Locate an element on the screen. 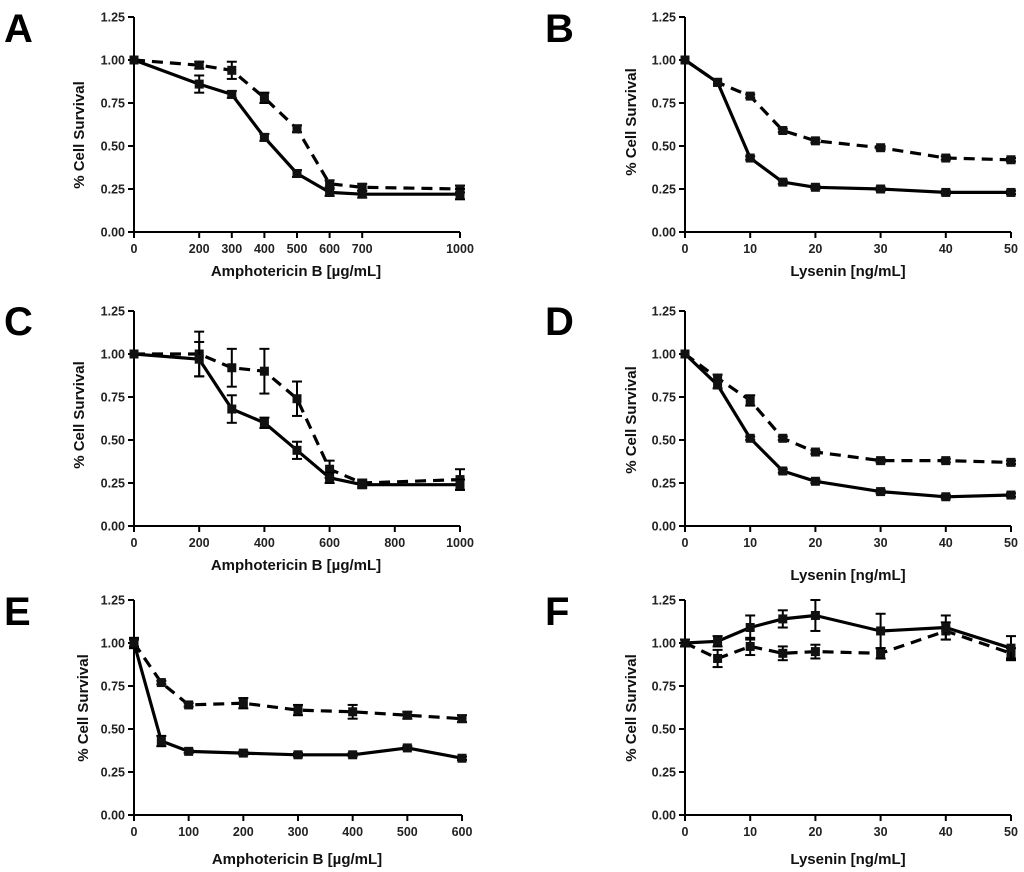 This screenshot has width=1024, height=872. y-tick-label-C: 0.25 is located at coordinates (113, 484).